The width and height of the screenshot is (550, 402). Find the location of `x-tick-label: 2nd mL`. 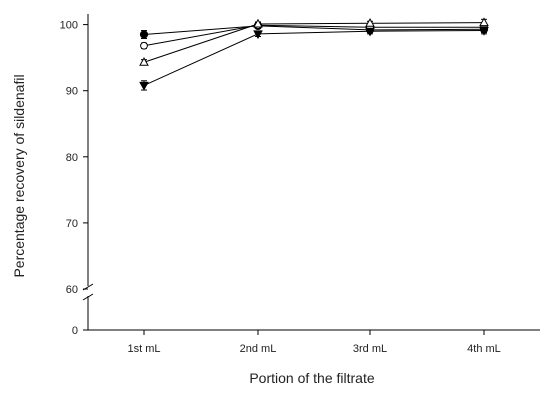

x-tick-label: 2nd mL is located at coordinates (258, 349).